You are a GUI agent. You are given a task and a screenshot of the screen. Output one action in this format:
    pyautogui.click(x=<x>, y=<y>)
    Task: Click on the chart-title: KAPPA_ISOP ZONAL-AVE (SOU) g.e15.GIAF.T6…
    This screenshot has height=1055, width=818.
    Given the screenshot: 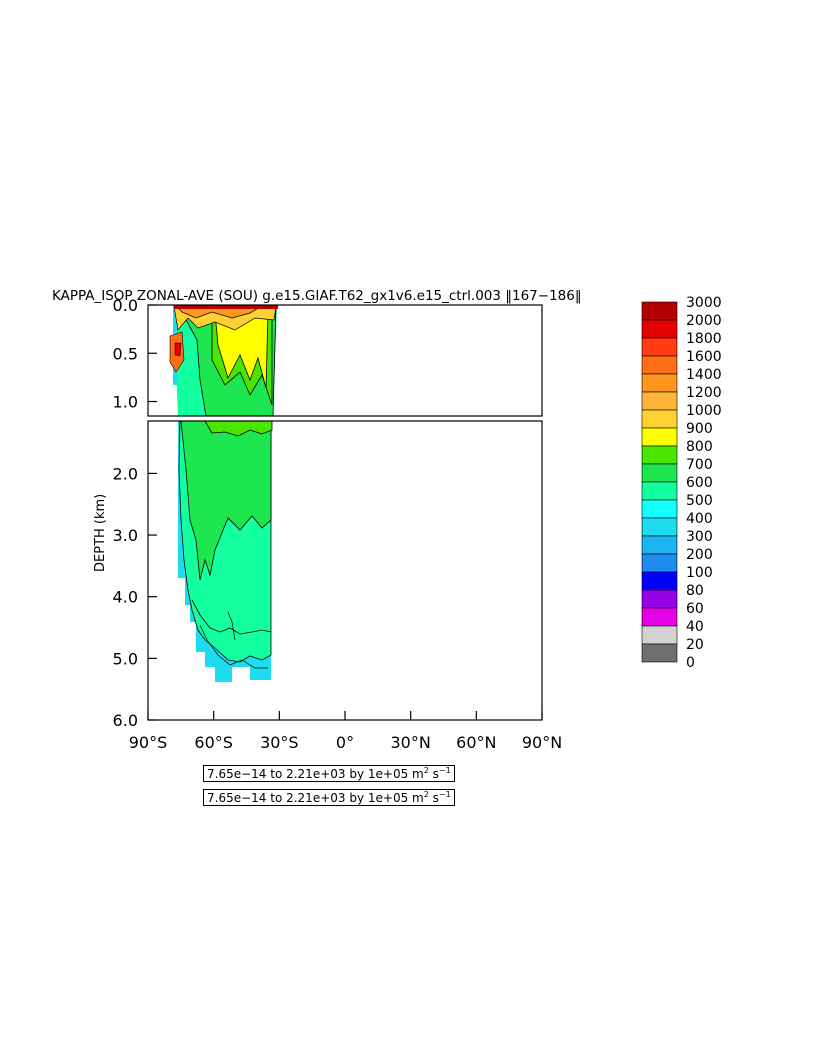 What is the action you would take?
    pyautogui.click(x=317, y=296)
    